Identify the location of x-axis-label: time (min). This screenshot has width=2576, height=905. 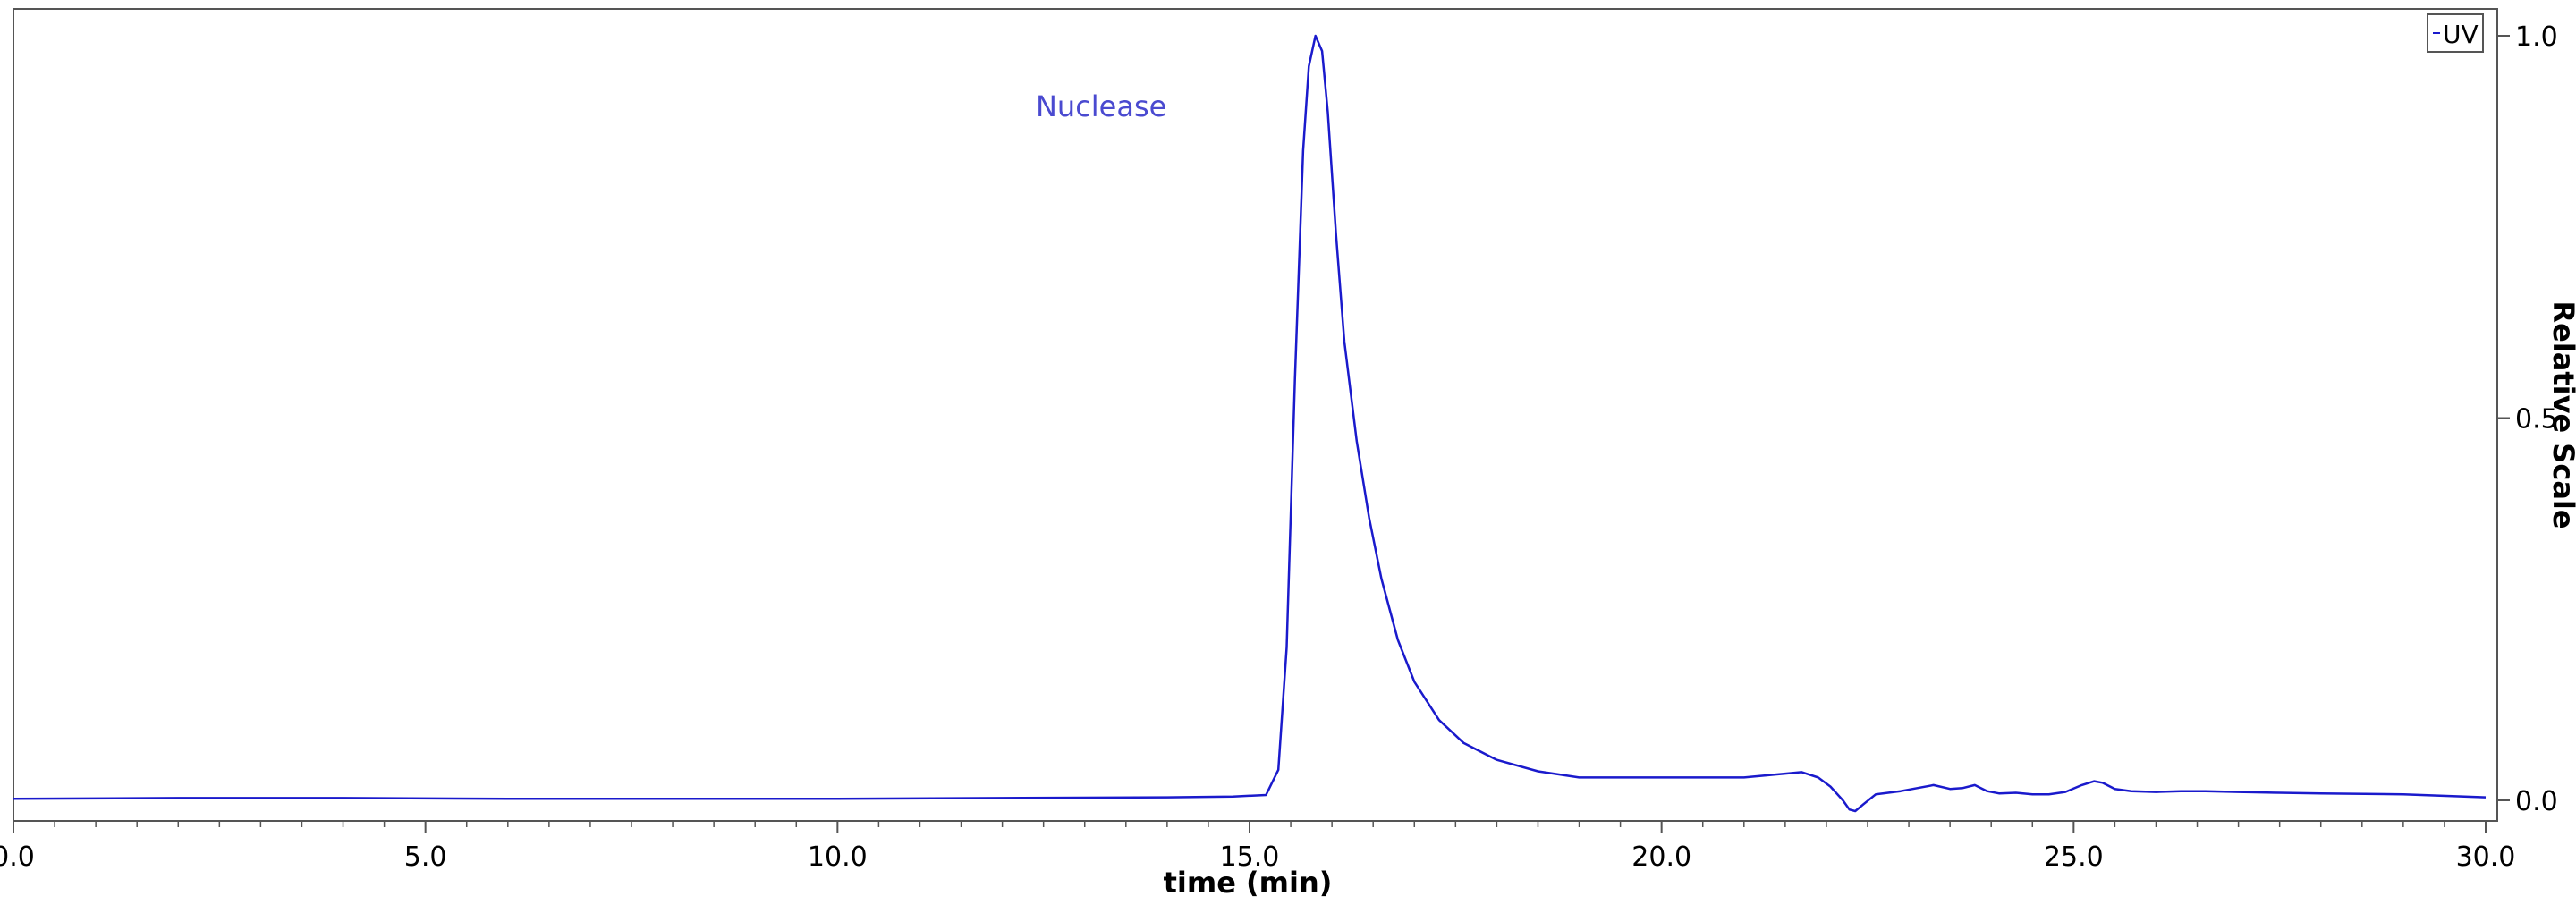
(1248, 883).